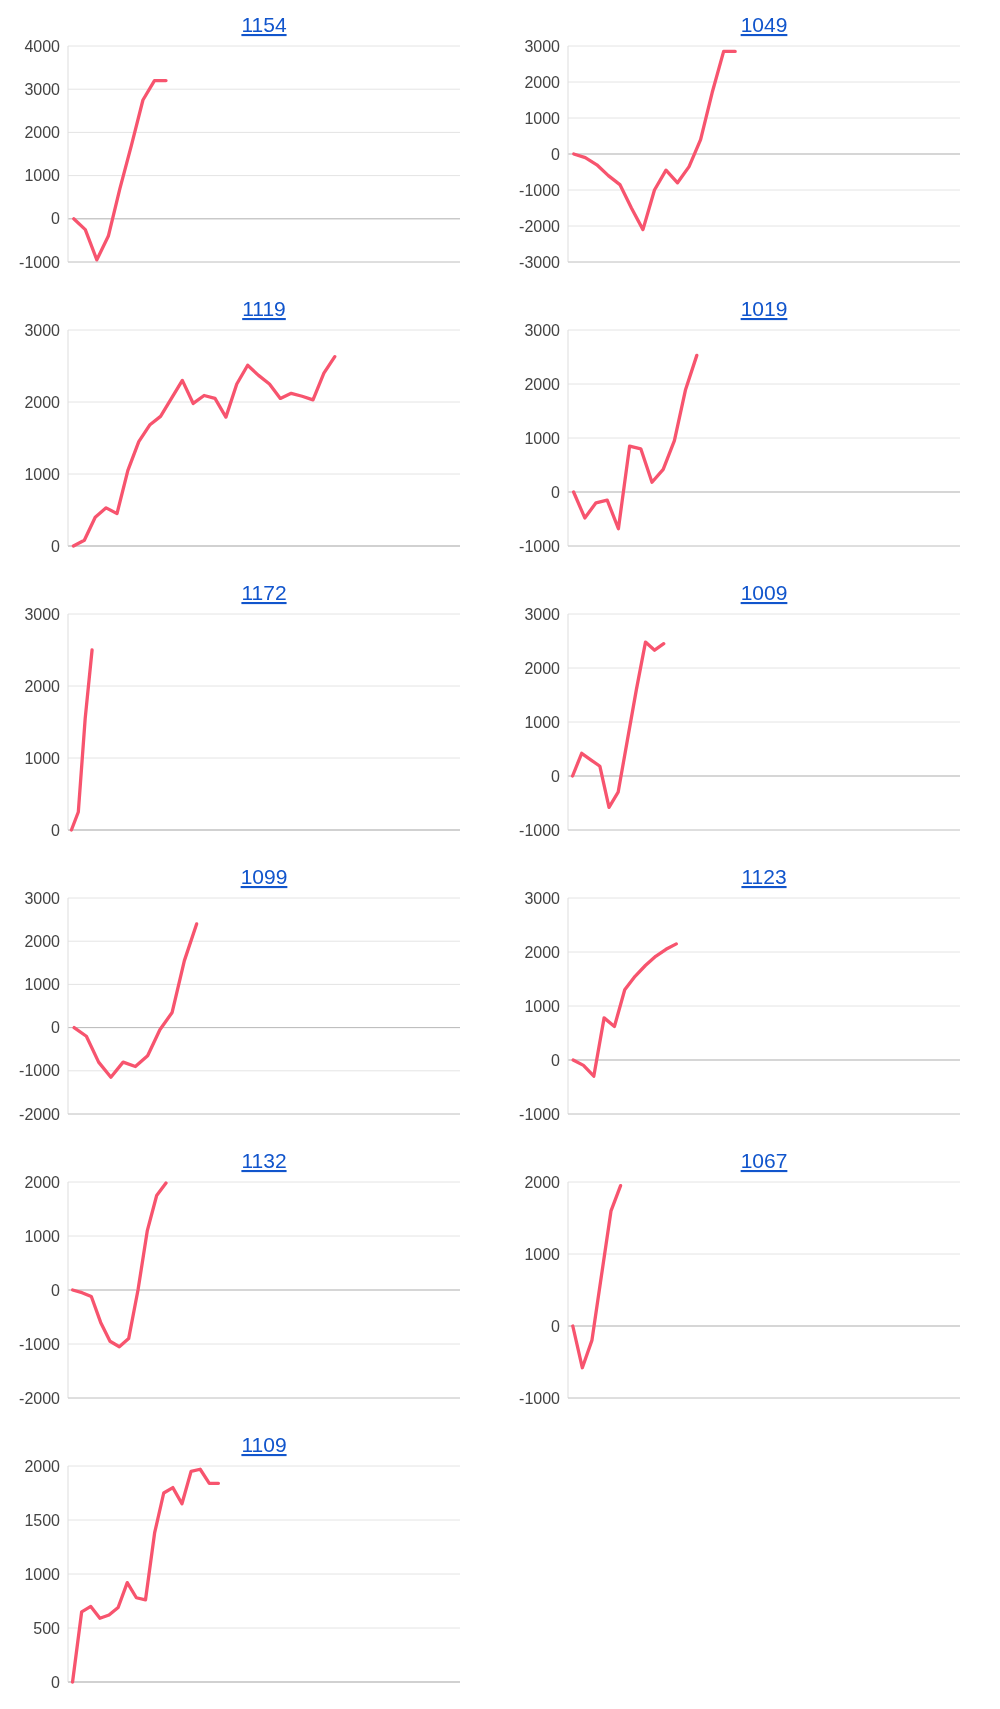  What do you see at coordinates (264, 876) in the screenshot?
I see `chart-title: 1099` at bounding box center [264, 876].